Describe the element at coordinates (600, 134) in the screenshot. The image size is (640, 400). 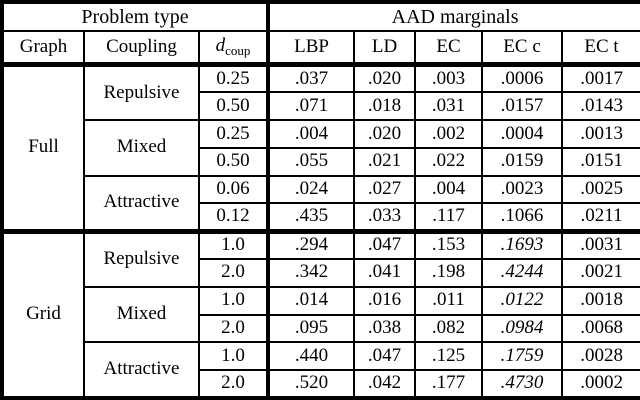
I see `value-cell-ect: .0013` at that location.